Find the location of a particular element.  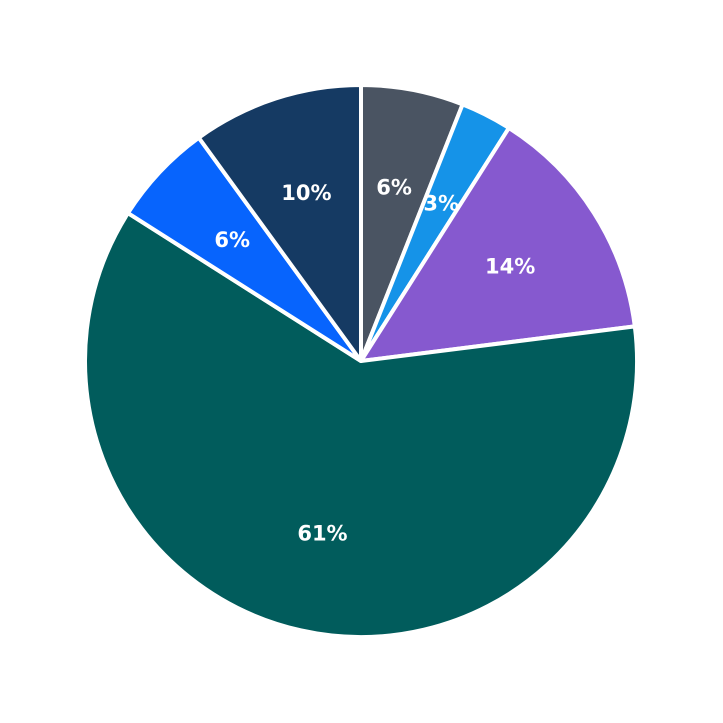

pie-slice-label-1: 3% is located at coordinates (441, 204).